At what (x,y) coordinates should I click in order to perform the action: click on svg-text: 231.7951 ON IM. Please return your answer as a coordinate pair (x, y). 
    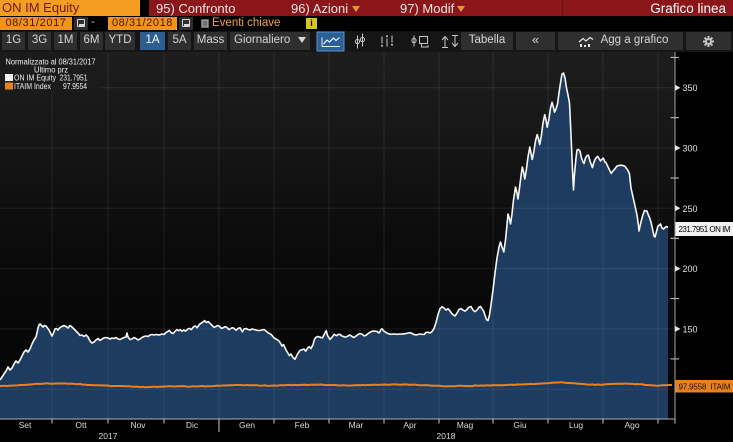
    Looking at the image, I should click on (705, 229).